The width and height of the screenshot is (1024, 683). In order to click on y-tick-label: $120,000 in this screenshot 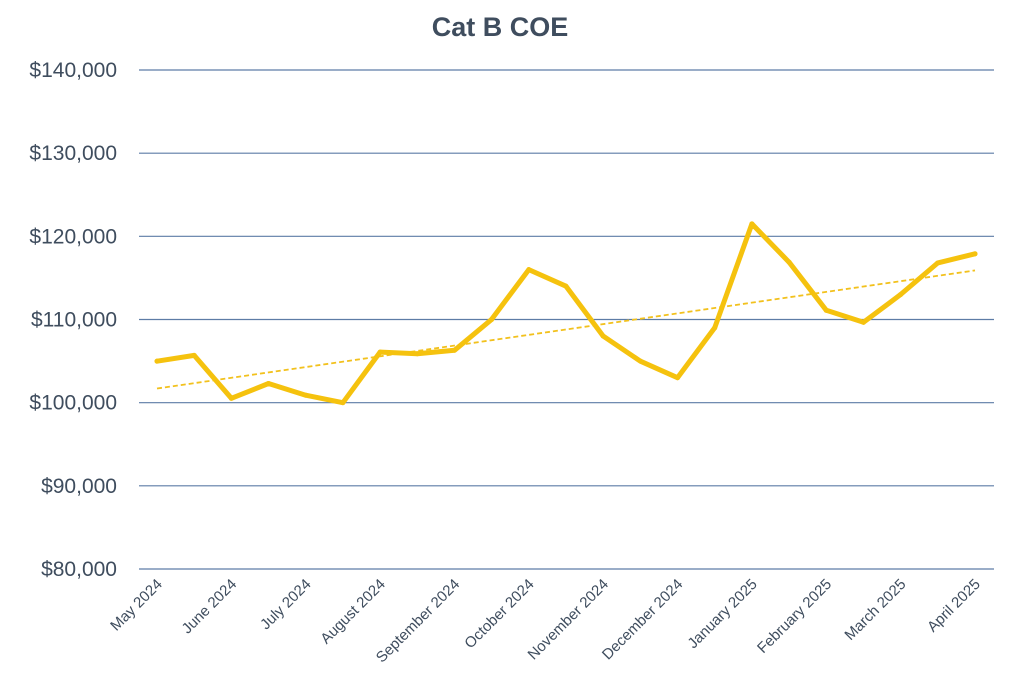, I will do `click(73, 236)`.